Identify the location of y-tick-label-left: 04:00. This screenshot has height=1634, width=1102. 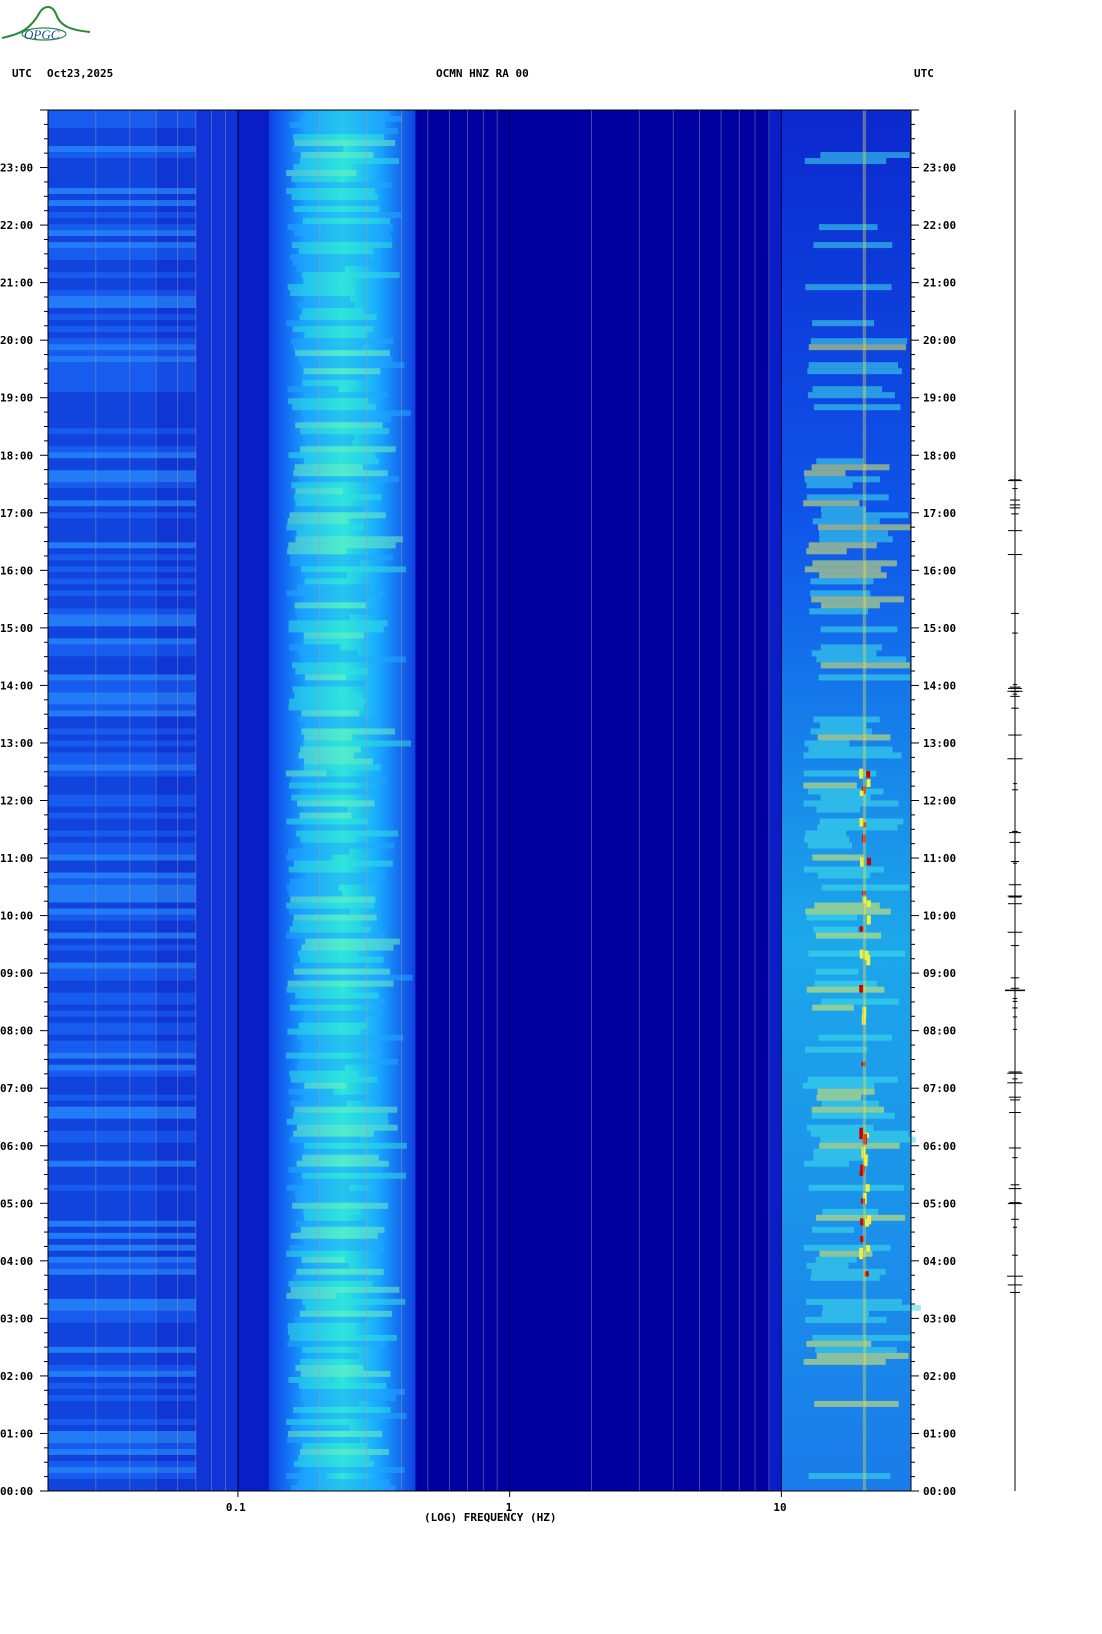
(16, 1261).